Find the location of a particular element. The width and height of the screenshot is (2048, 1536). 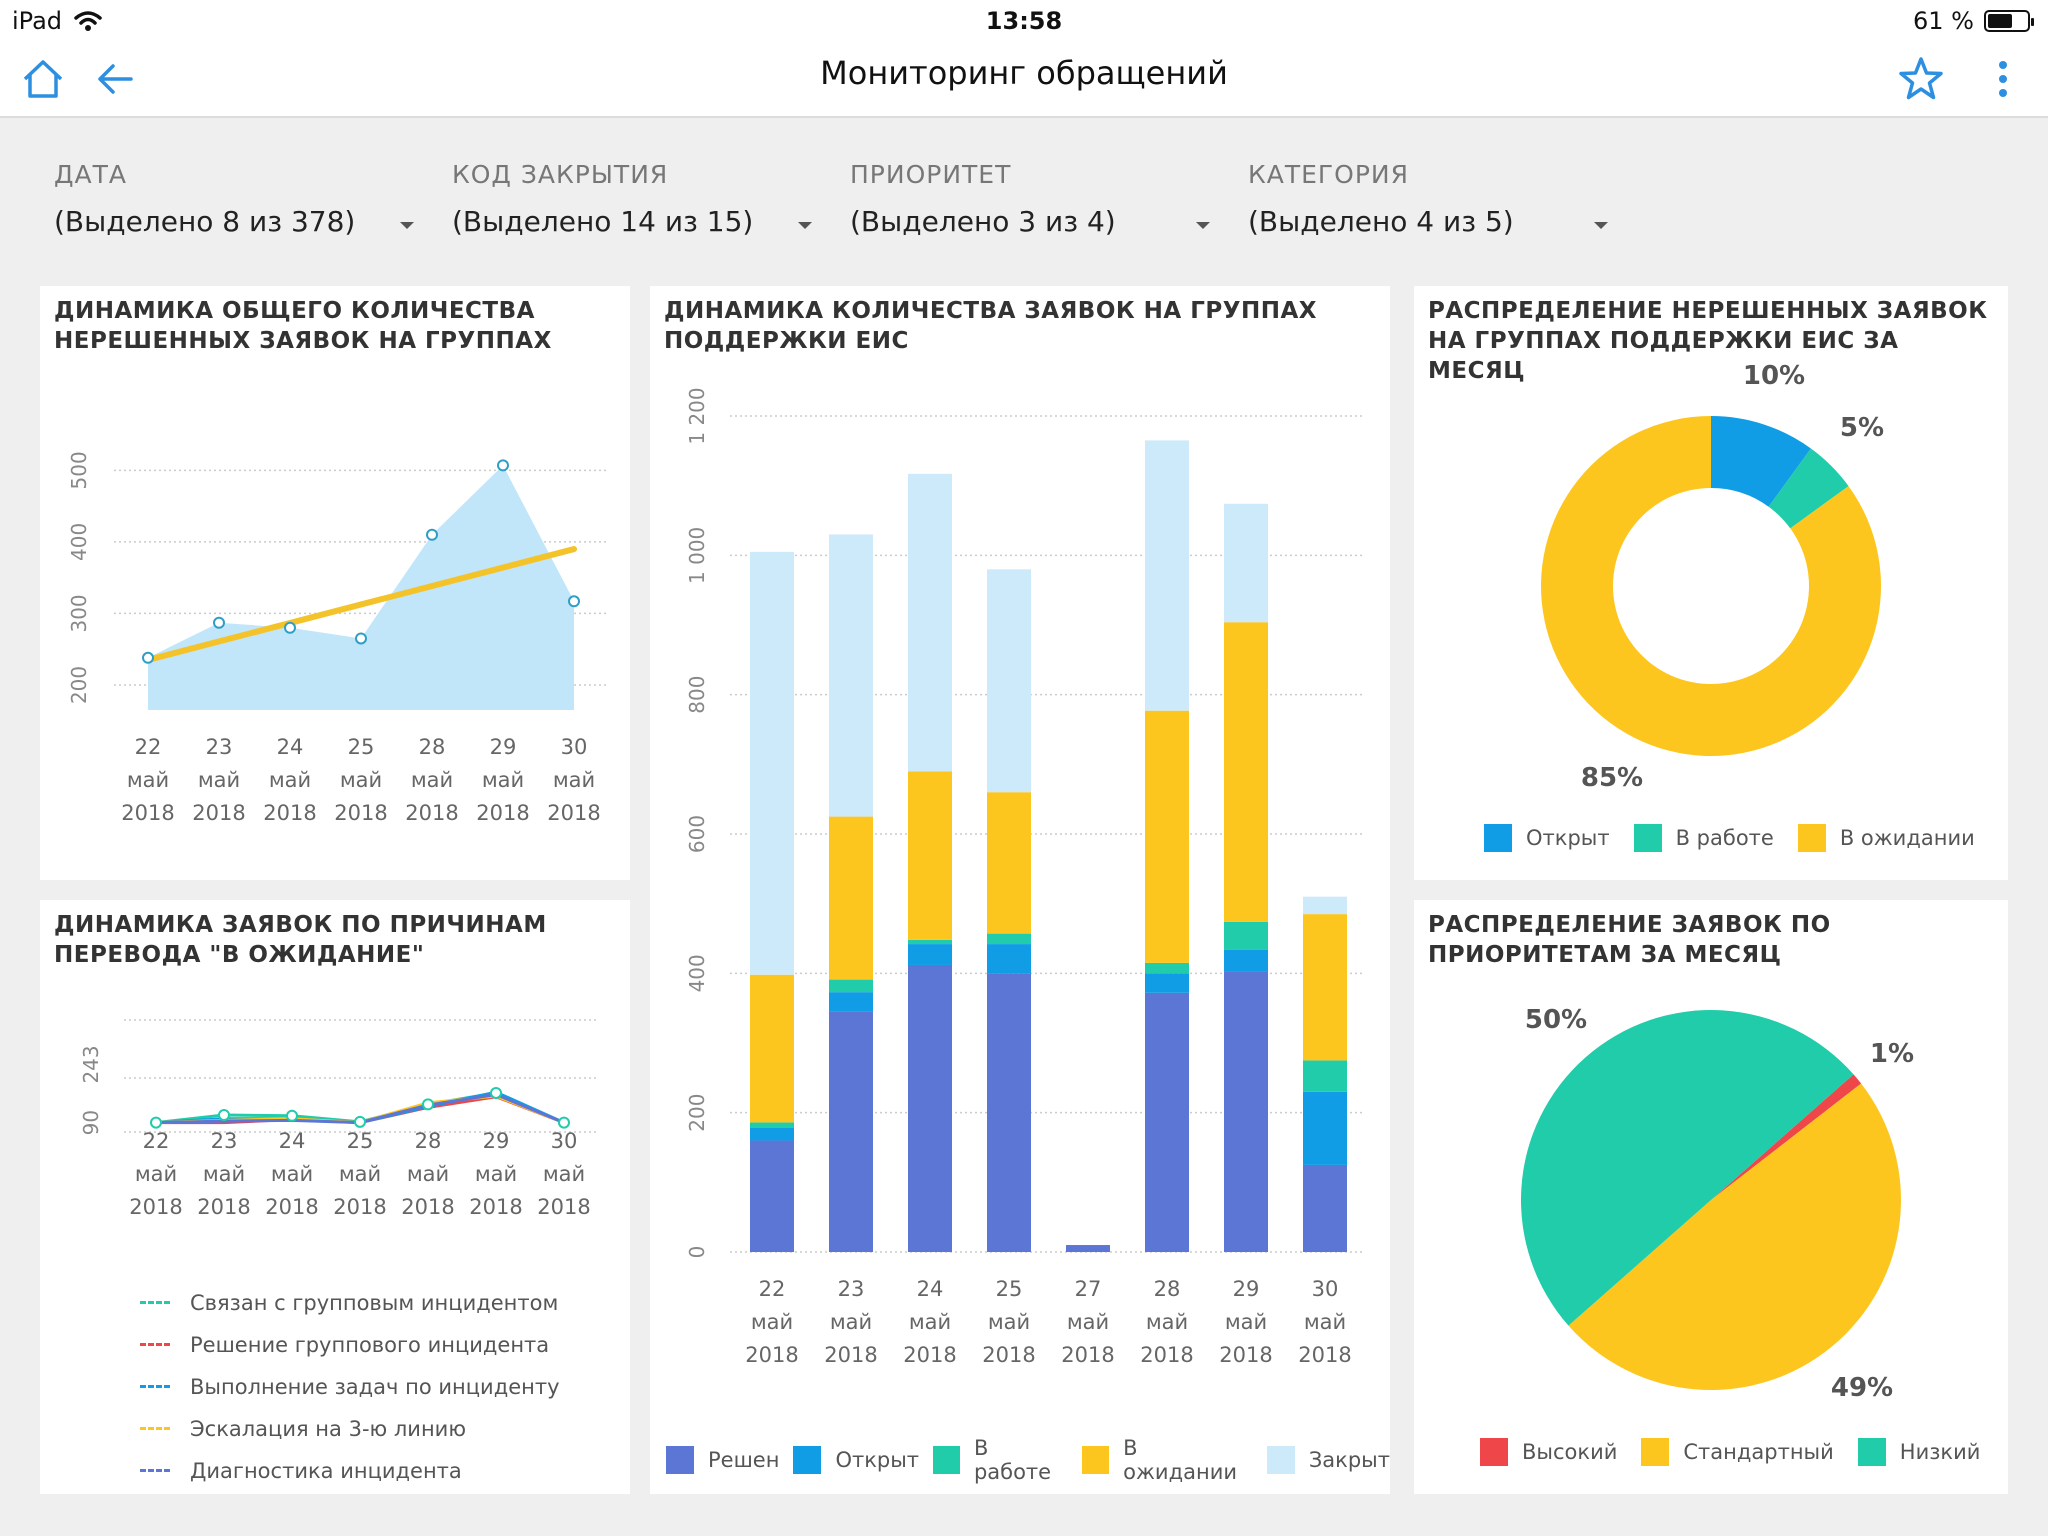

legend-item: Решен is located at coordinates (722, 1460).